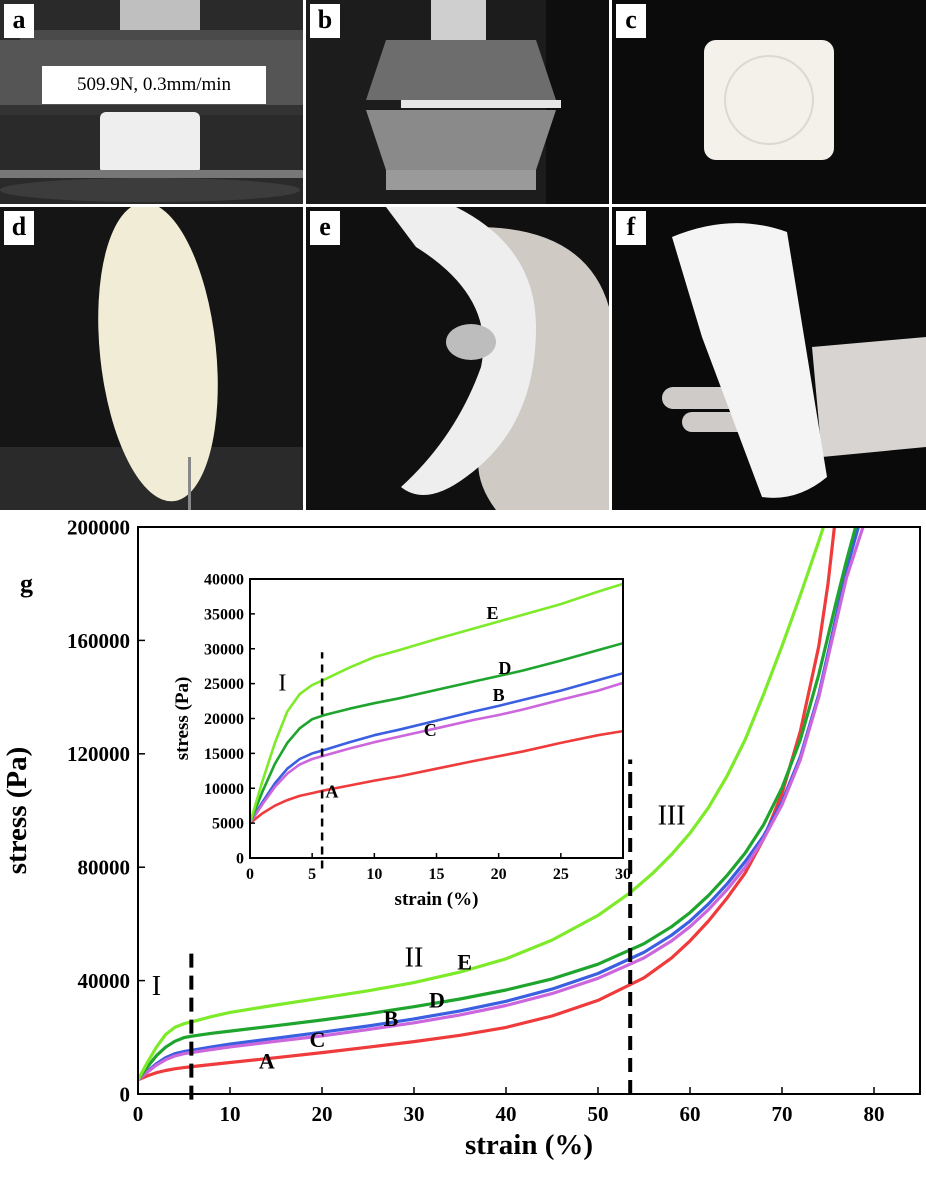 This screenshot has width=926, height=1185. I want to click on main-y-tick-label: 40000, so click(104, 981).